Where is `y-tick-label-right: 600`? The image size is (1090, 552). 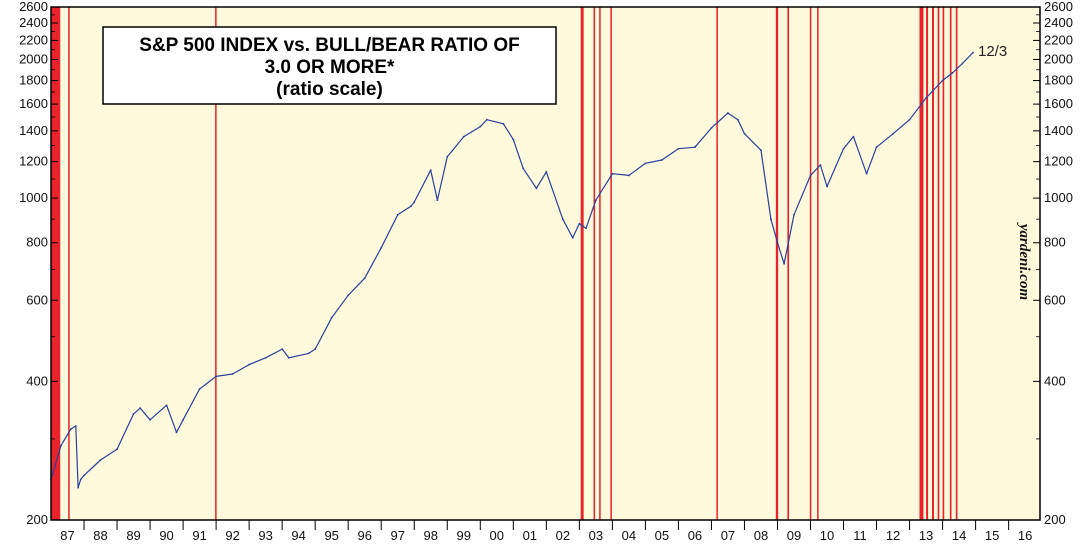 y-tick-label-right: 600 is located at coordinates (1055, 299).